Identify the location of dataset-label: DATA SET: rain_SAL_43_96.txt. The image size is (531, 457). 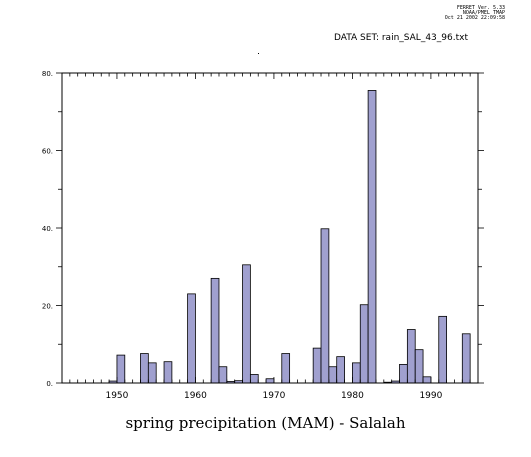
(401, 38).